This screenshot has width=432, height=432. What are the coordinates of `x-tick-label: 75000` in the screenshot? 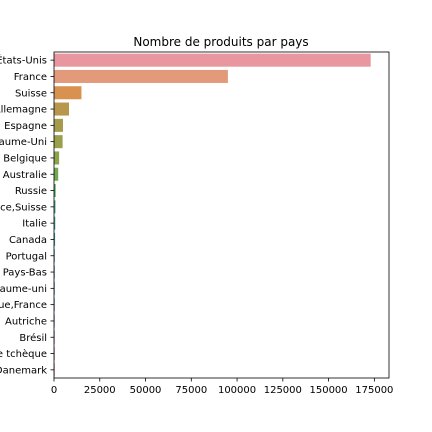 It's located at (191, 390).